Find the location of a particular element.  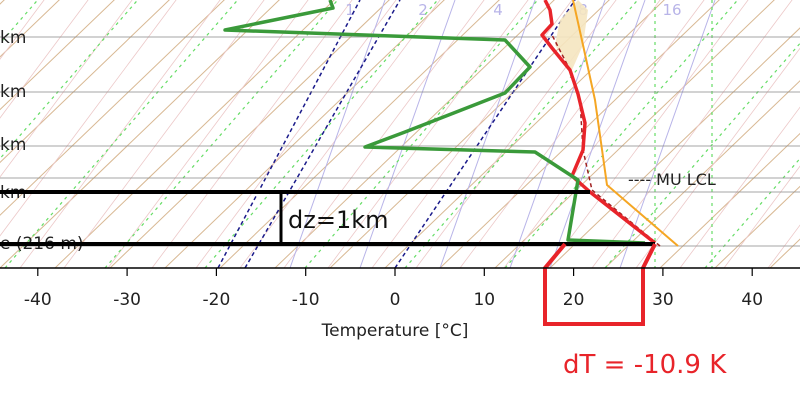

x-tick-label: -30 is located at coordinates (127, 300).